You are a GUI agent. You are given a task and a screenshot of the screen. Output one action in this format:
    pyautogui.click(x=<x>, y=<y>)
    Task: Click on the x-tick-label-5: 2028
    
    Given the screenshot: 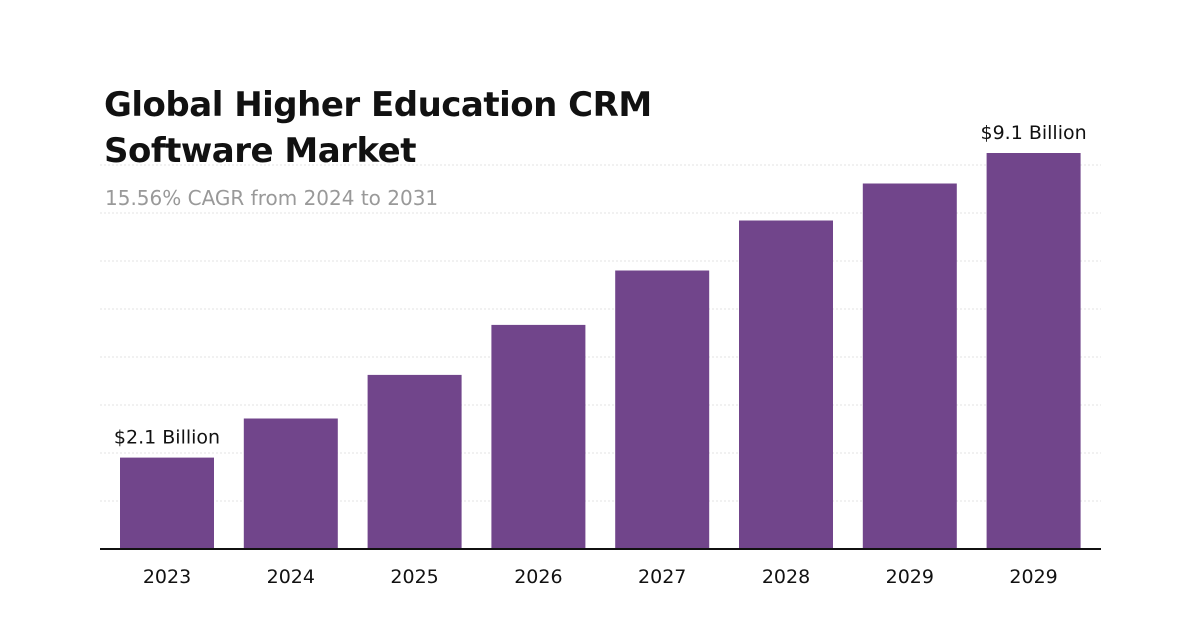 What is the action you would take?
    pyautogui.click(x=786, y=577)
    